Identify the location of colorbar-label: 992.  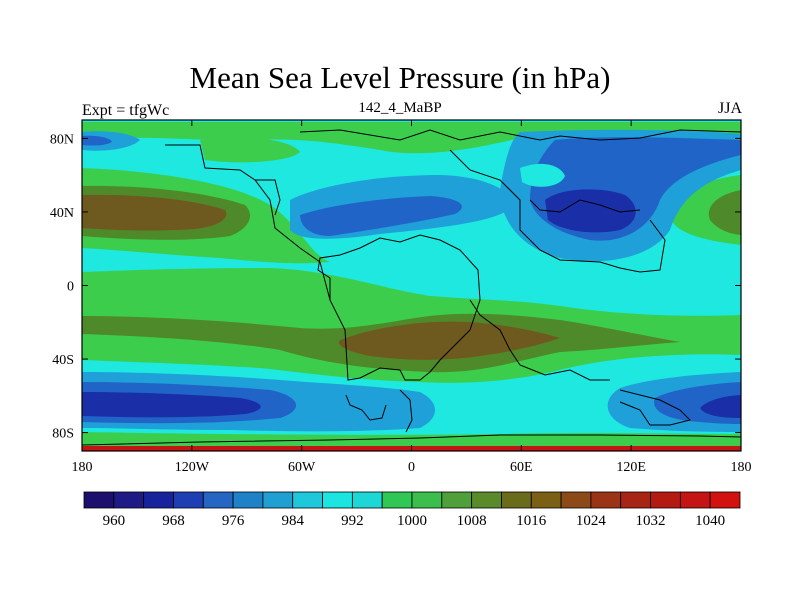
(352, 521).